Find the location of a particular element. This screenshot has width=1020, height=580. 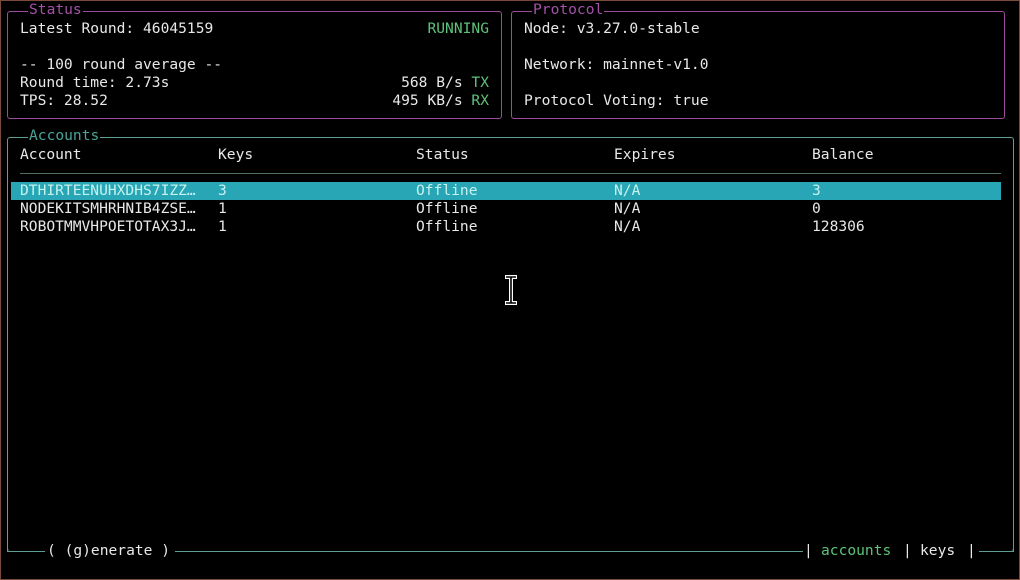

cell-balance: 0 is located at coordinates (816, 208).